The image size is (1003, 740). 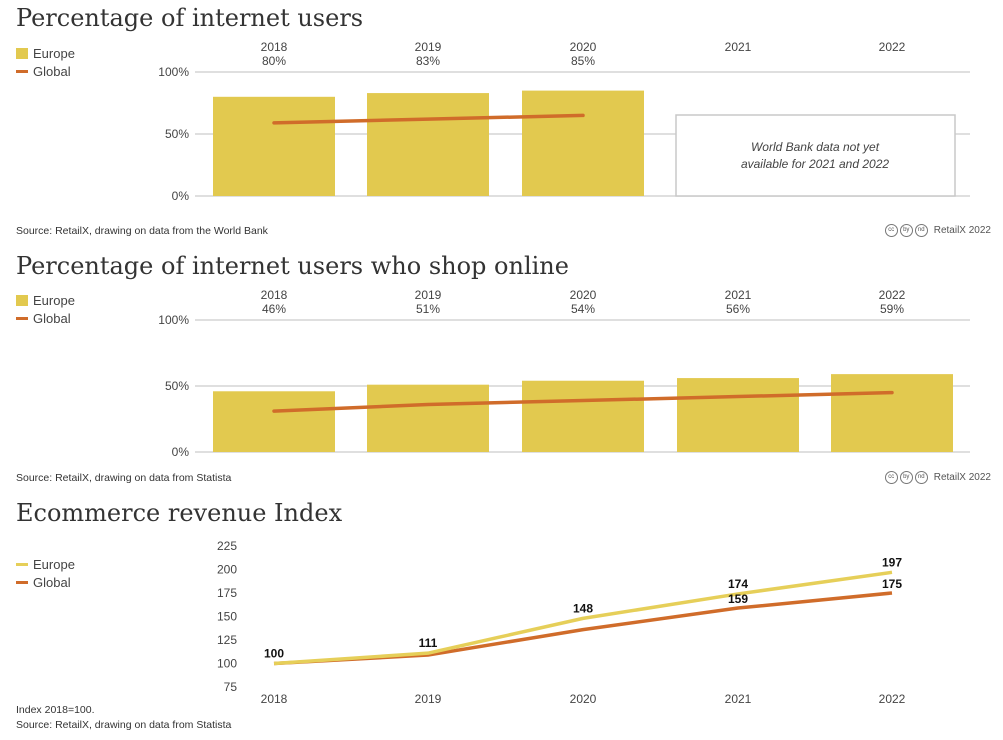 What do you see at coordinates (227, 617) in the screenshot?
I see `y-tick-label: 150` at bounding box center [227, 617].